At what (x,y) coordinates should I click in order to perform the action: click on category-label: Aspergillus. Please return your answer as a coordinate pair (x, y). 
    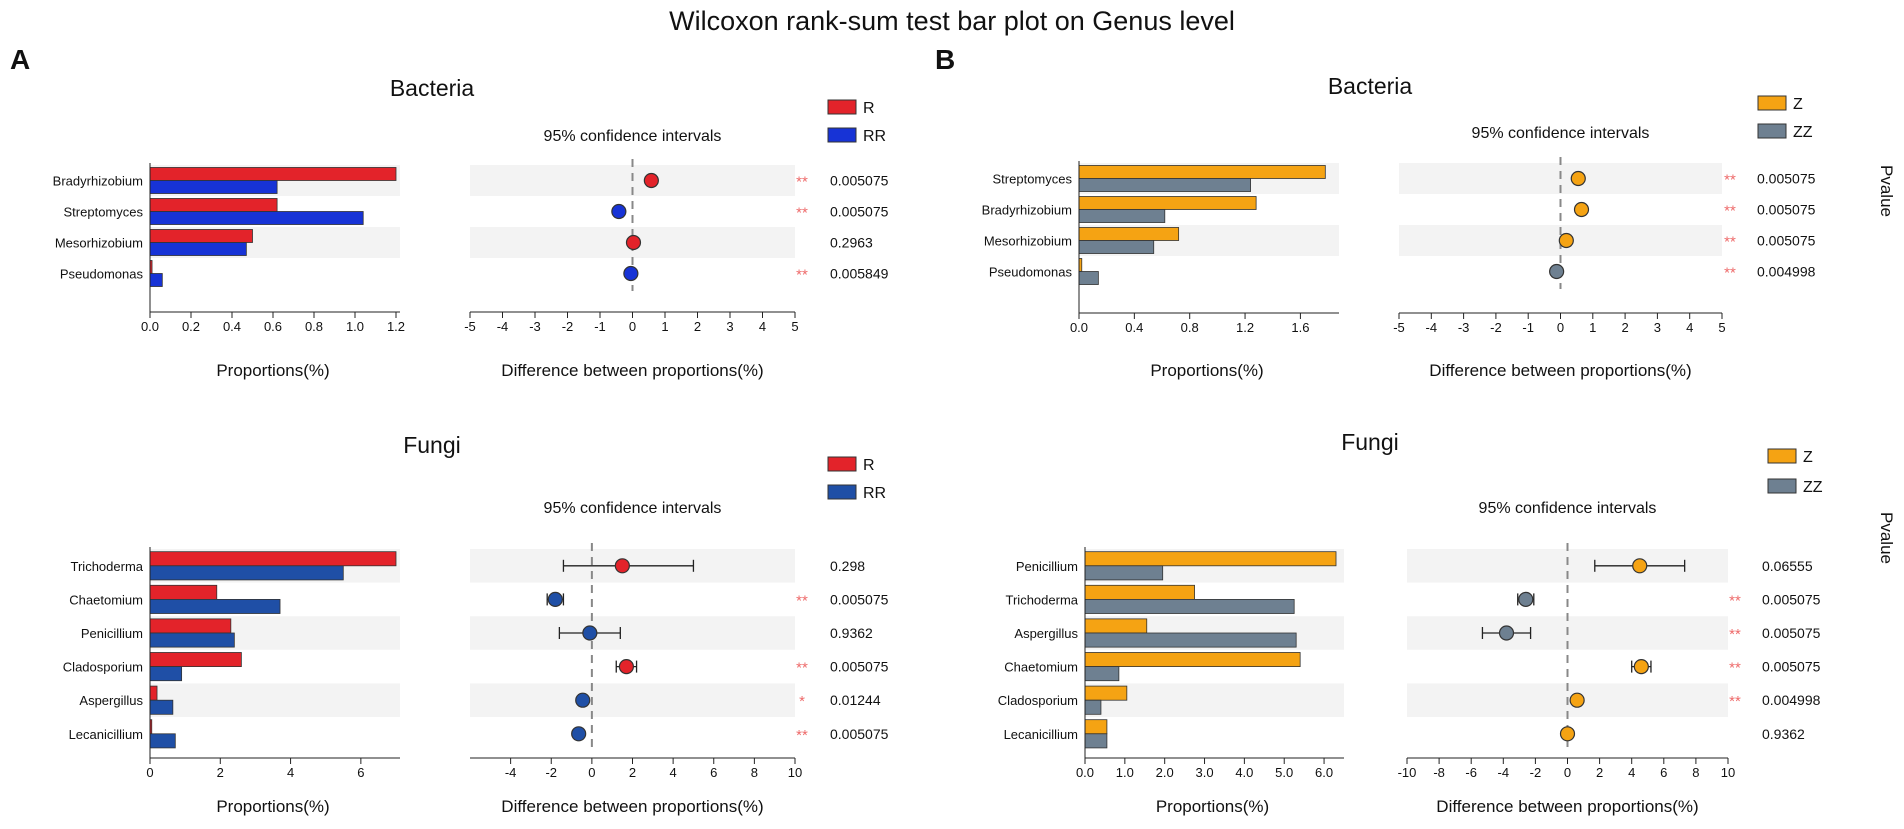
    Looking at the image, I should click on (111, 700).